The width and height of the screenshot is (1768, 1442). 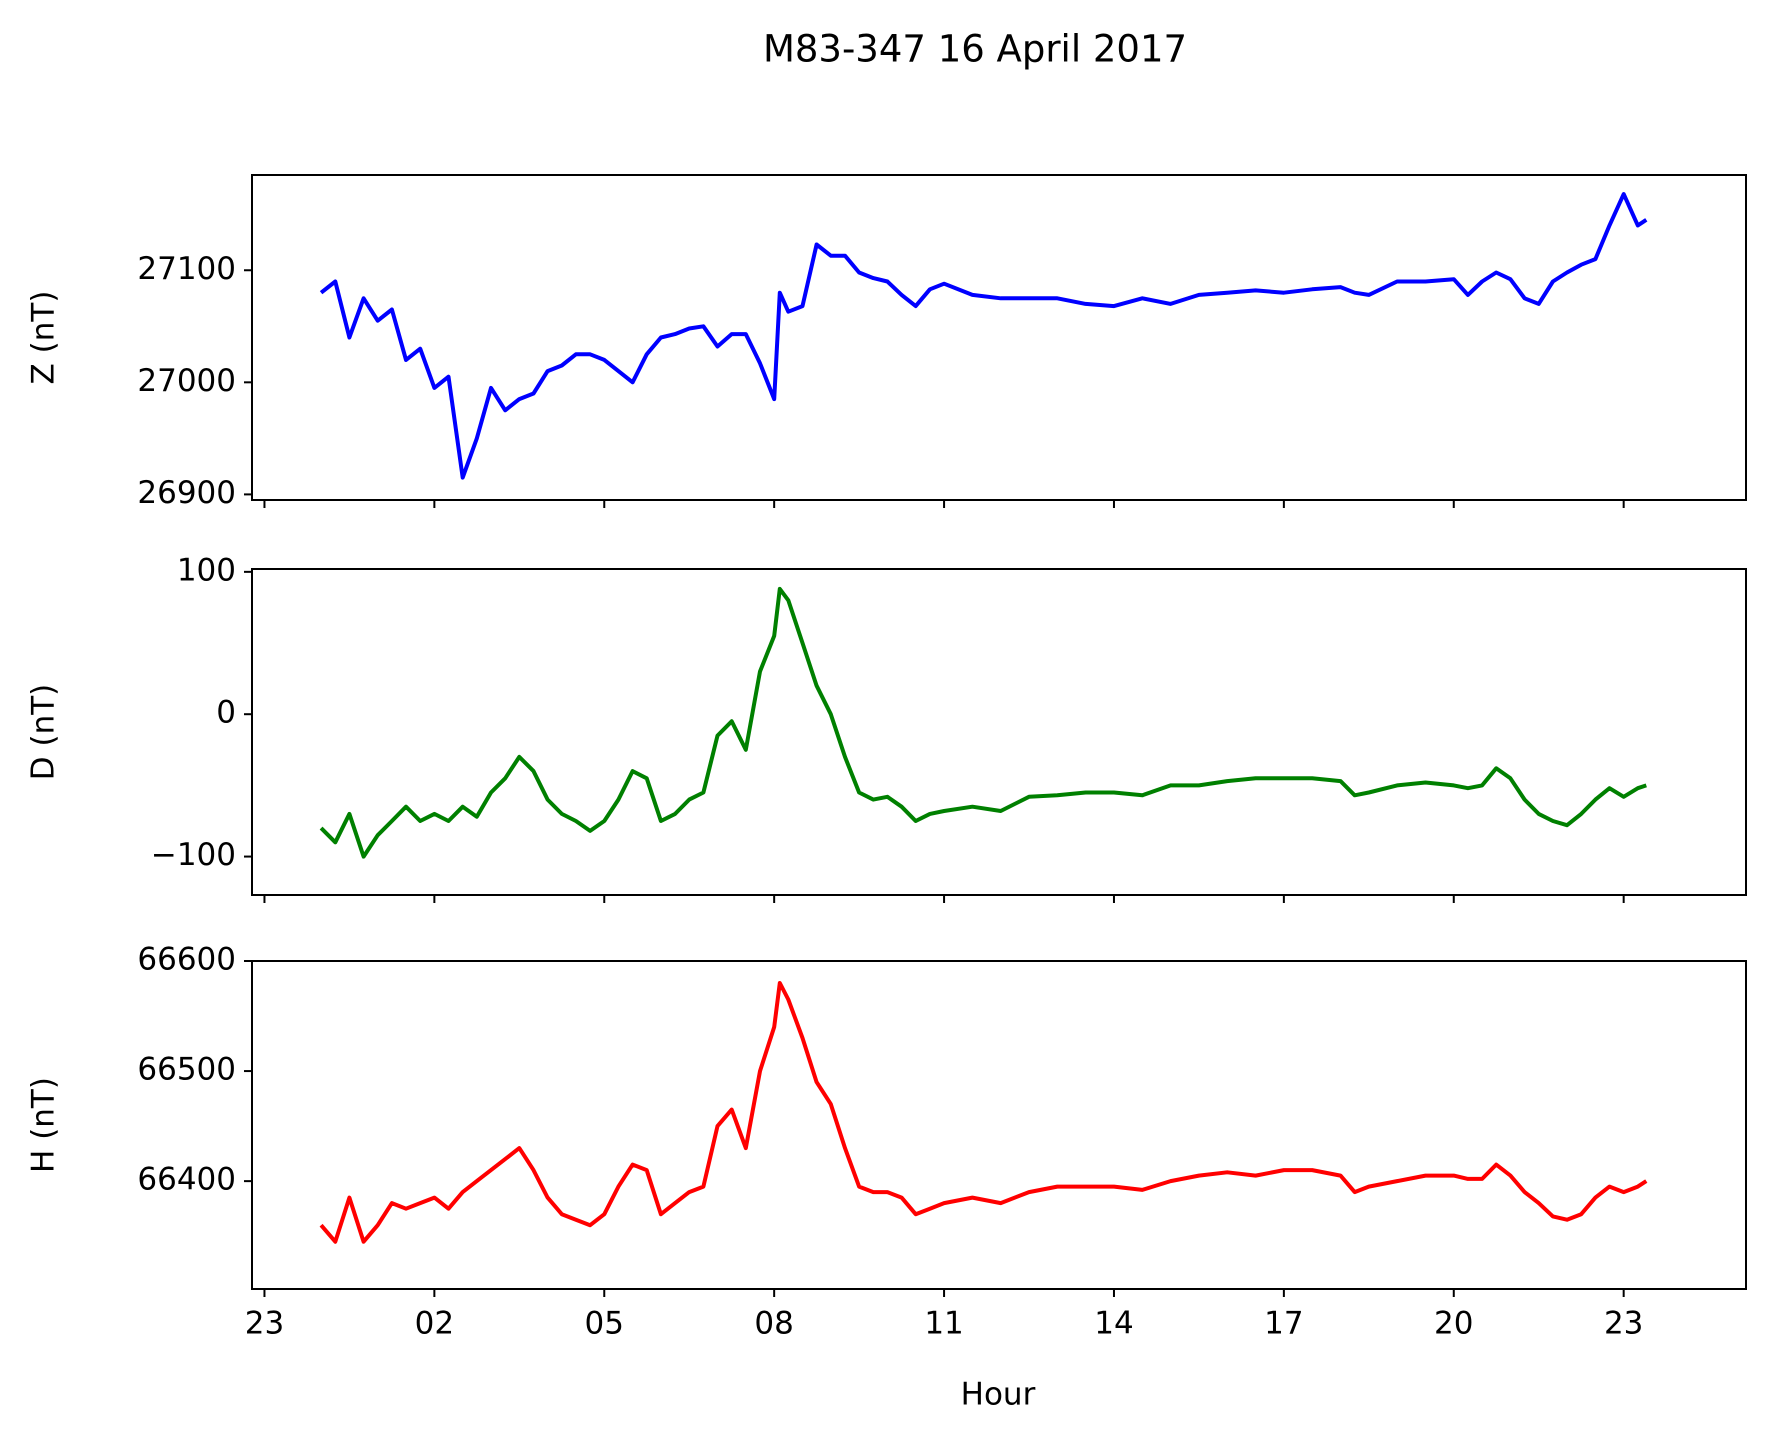 What do you see at coordinates (186, 1180) in the screenshot?
I see `y-tick-label: 66400` at bounding box center [186, 1180].